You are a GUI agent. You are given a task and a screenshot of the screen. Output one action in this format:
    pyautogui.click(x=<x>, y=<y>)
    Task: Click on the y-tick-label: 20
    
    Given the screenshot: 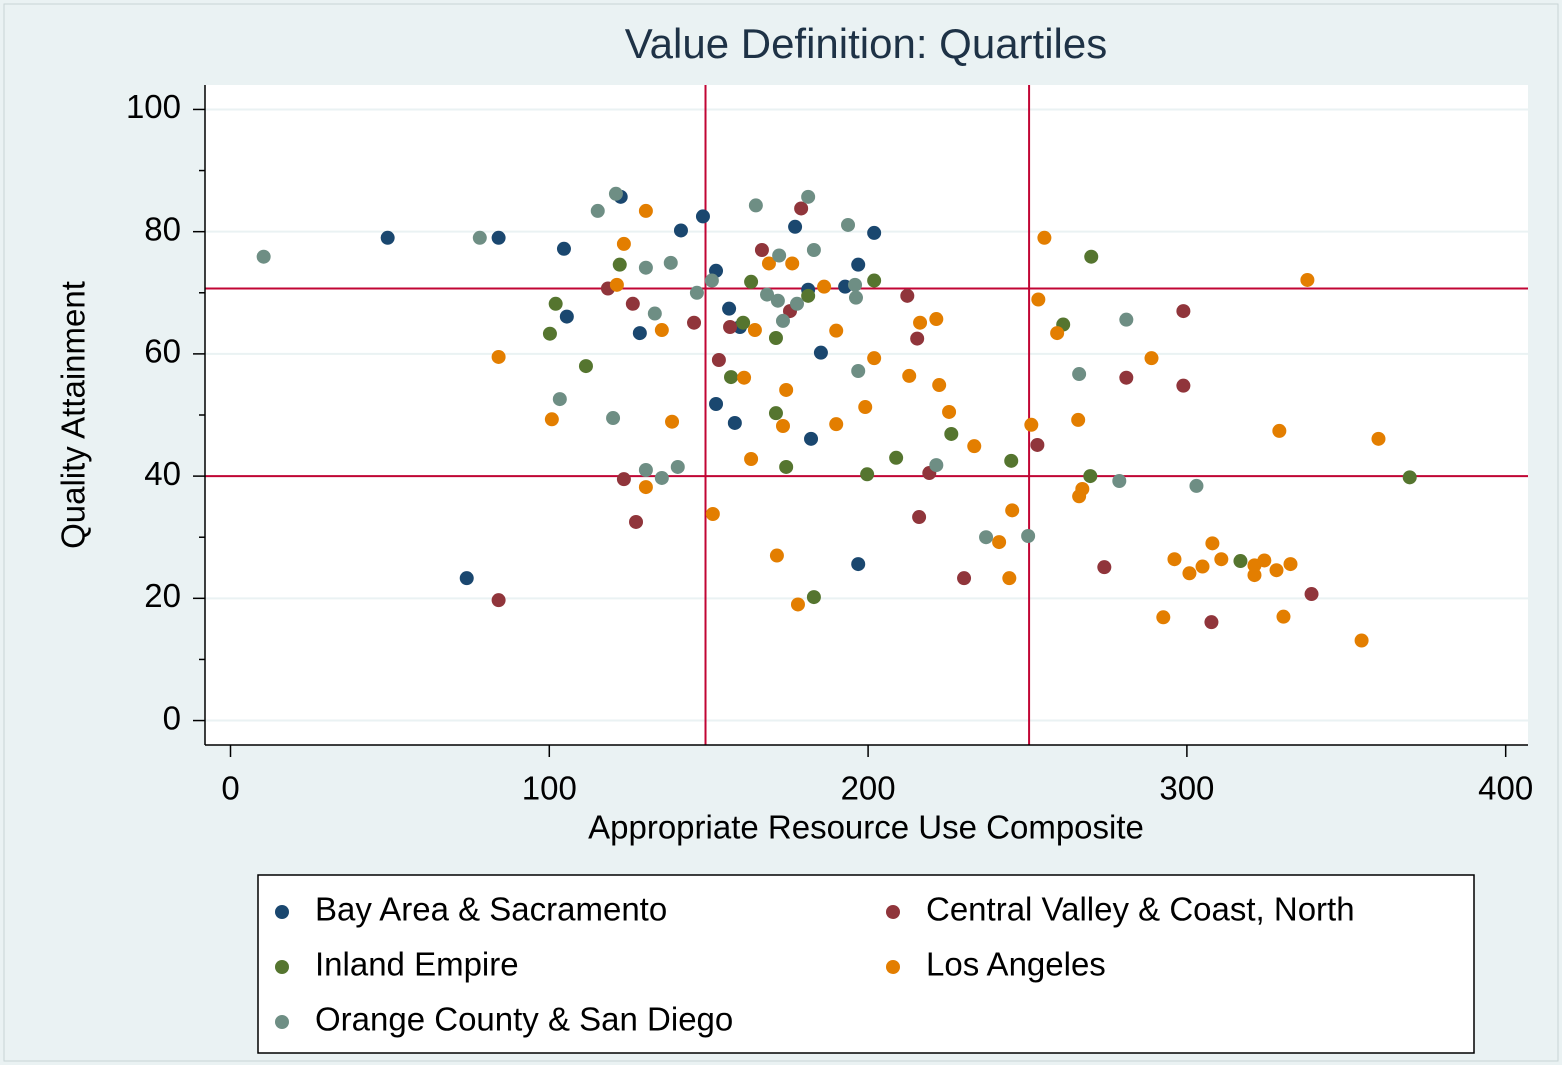 What is the action you would take?
    pyautogui.click(x=162, y=595)
    